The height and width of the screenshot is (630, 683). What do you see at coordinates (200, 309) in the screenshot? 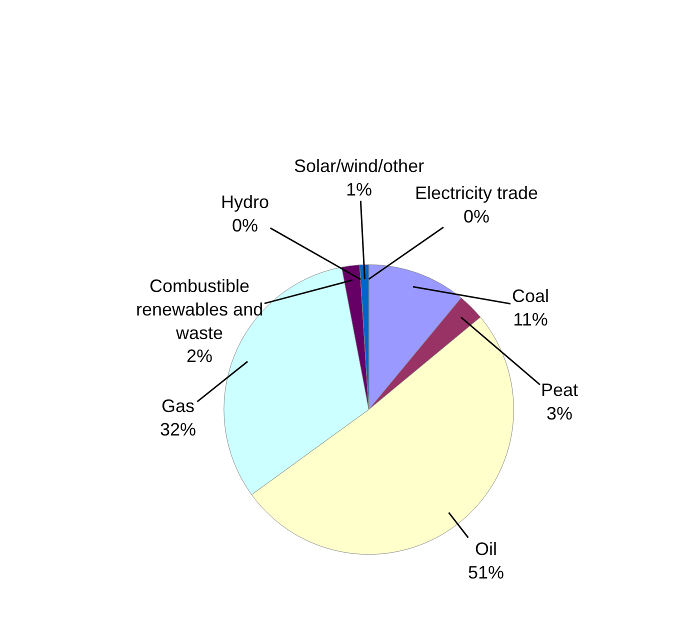
I see `slice-label: Combustible renewables and waste` at bounding box center [200, 309].